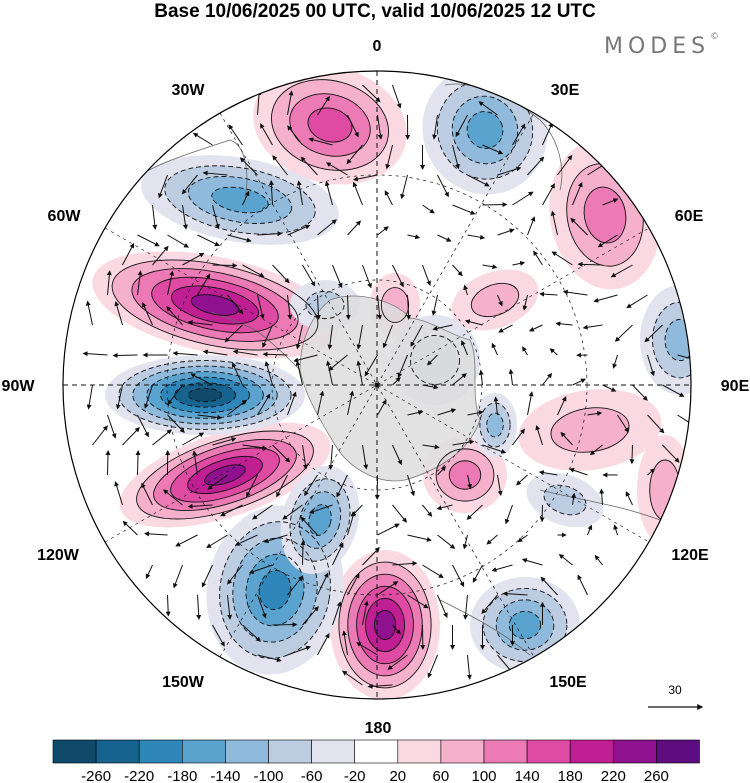  What do you see at coordinates (193, 170) in the screenshot?
I see `south-america-coast` at bounding box center [193, 170].